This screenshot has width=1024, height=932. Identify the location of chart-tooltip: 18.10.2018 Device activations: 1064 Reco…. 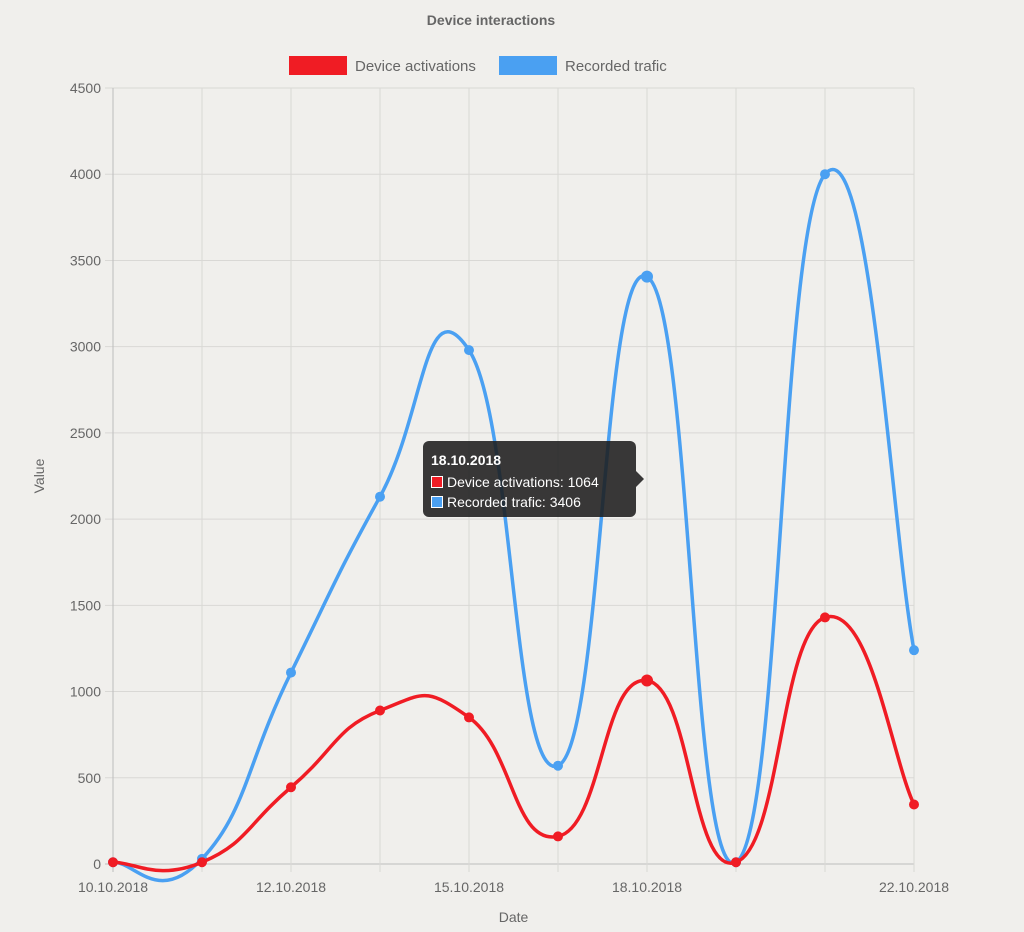
(533, 479).